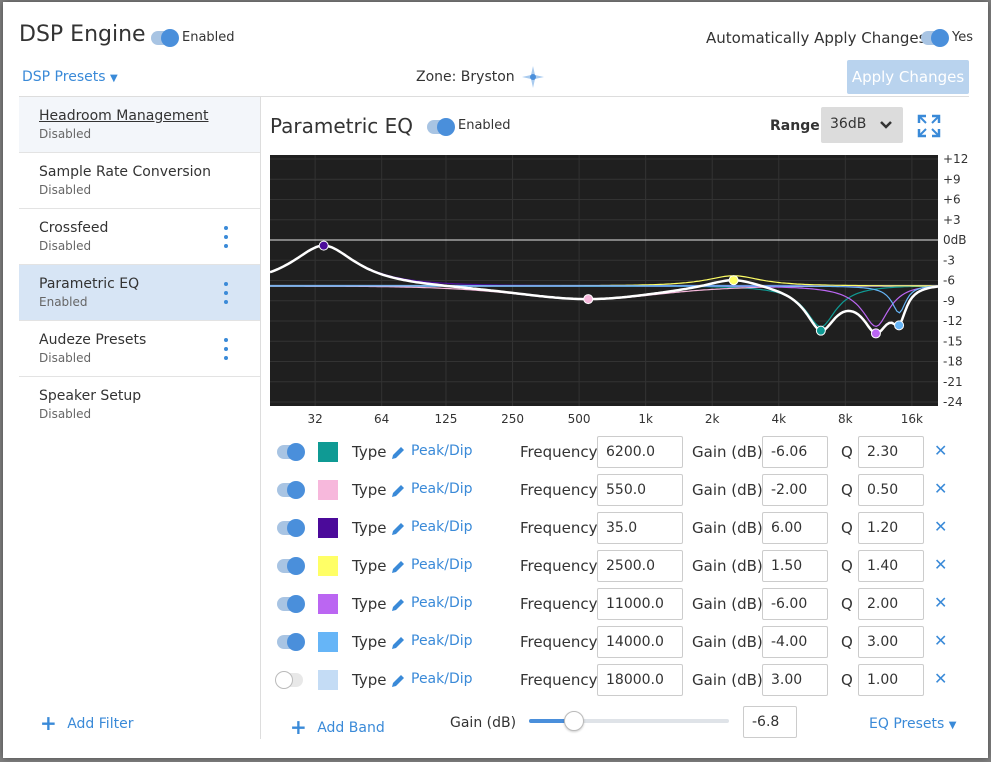 The width and height of the screenshot is (991, 762). Describe the element at coordinates (778, 419) in the screenshot. I see `x-tick-label: 4k` at that location.